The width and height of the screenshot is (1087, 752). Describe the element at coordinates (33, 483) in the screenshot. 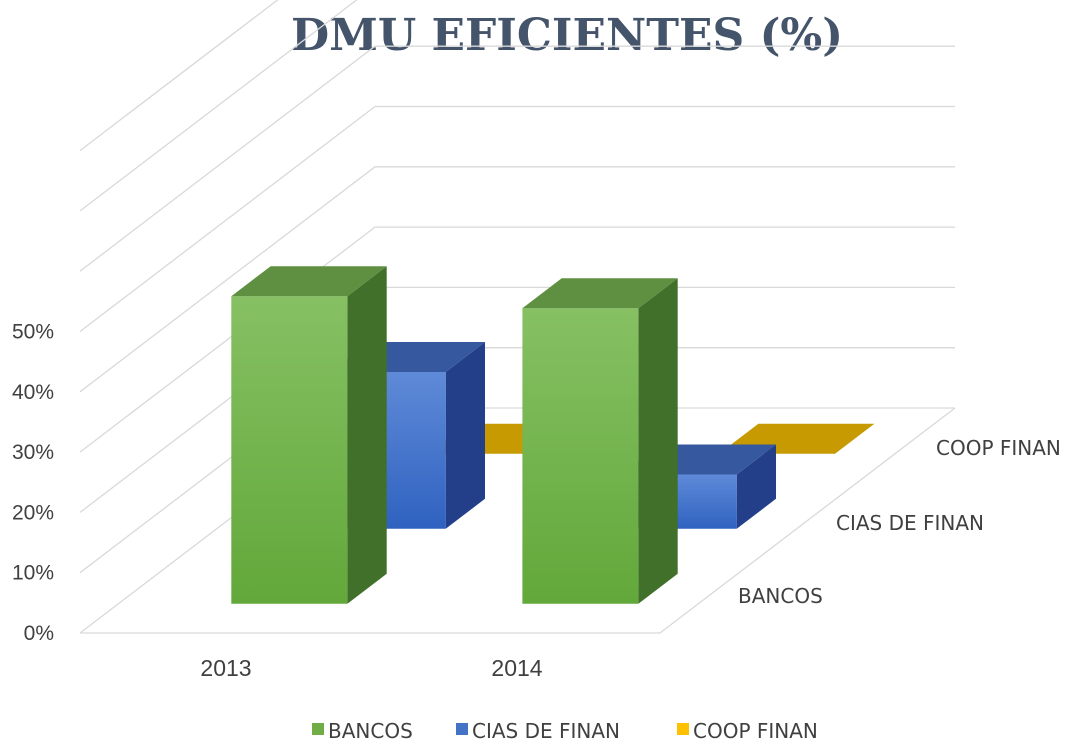

I see `y-axis-ticks: 0% 10% 20% 30% 40% 50%` at that location.